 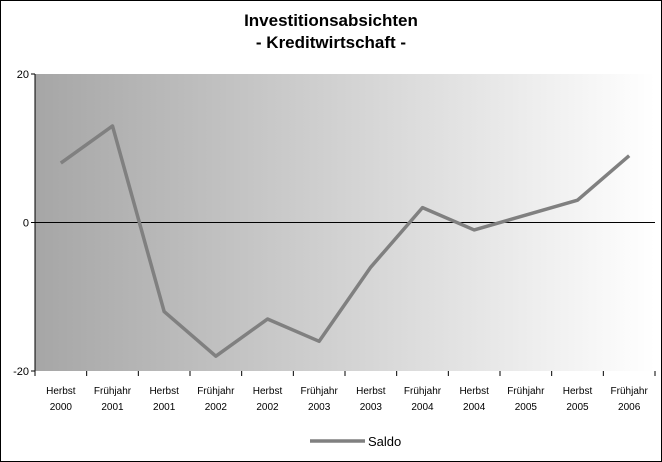 I want to click on y-tick-label: 0, so click(x=26, y=224).